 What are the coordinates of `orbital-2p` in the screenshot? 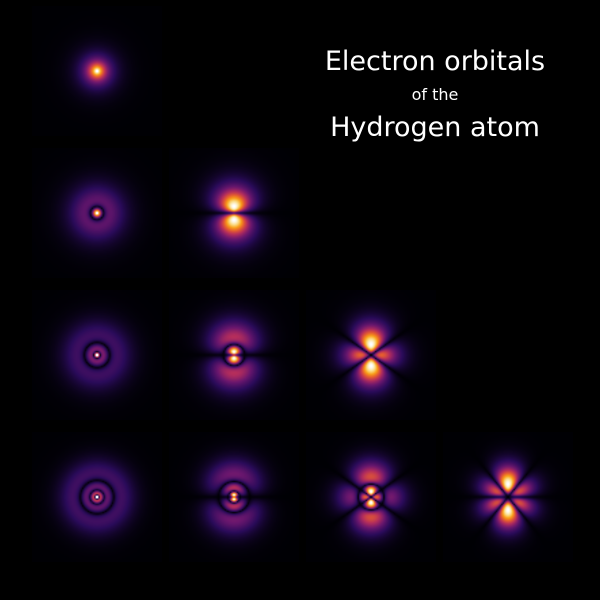 It's located at (234, 213).